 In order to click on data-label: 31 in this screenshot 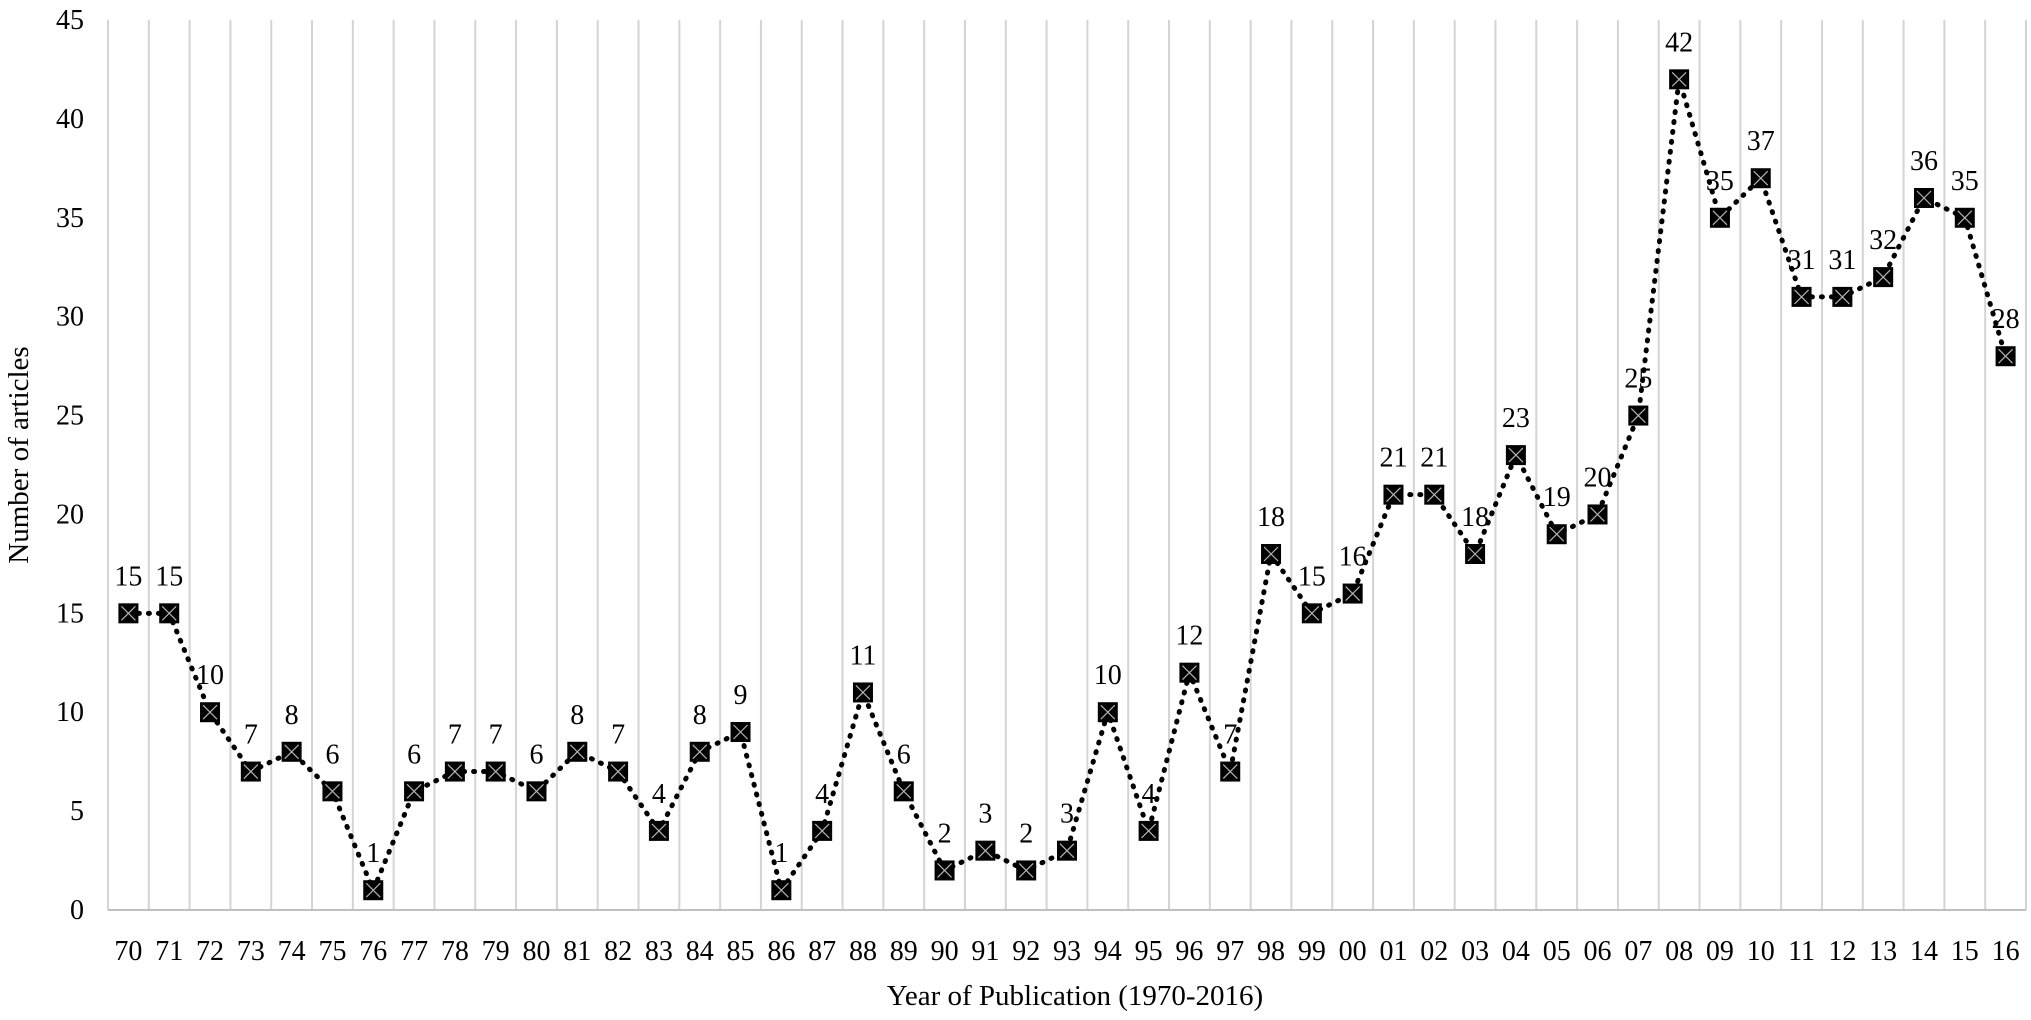, I will do `click(1802, 260)`.